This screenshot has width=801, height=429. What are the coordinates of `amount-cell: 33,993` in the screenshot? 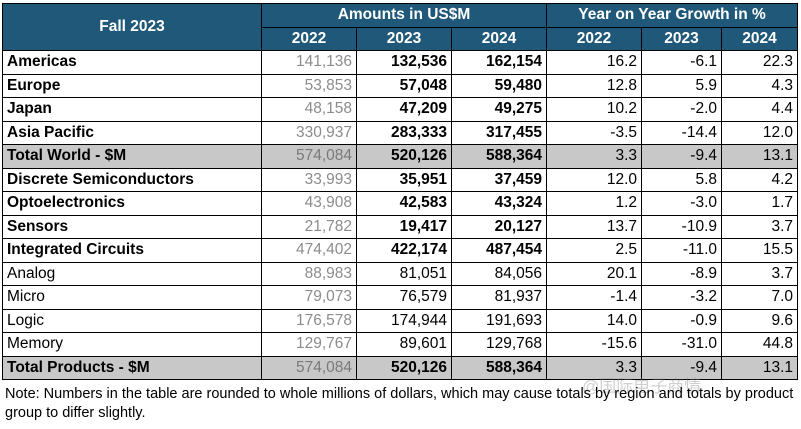 It's located at (309, 179).